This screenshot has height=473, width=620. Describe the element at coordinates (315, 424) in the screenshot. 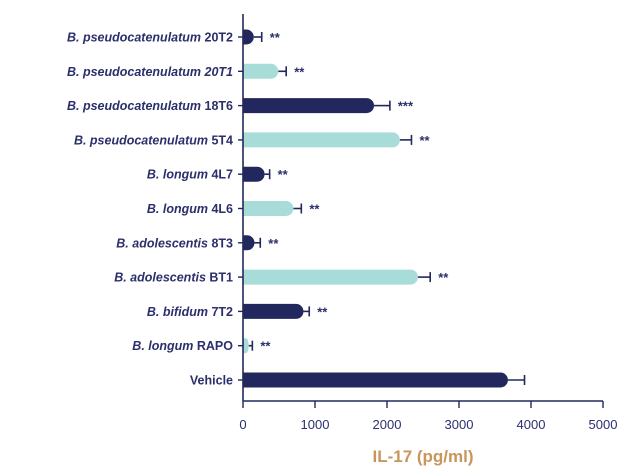

I see `x-tick-label: 1000` at that location.